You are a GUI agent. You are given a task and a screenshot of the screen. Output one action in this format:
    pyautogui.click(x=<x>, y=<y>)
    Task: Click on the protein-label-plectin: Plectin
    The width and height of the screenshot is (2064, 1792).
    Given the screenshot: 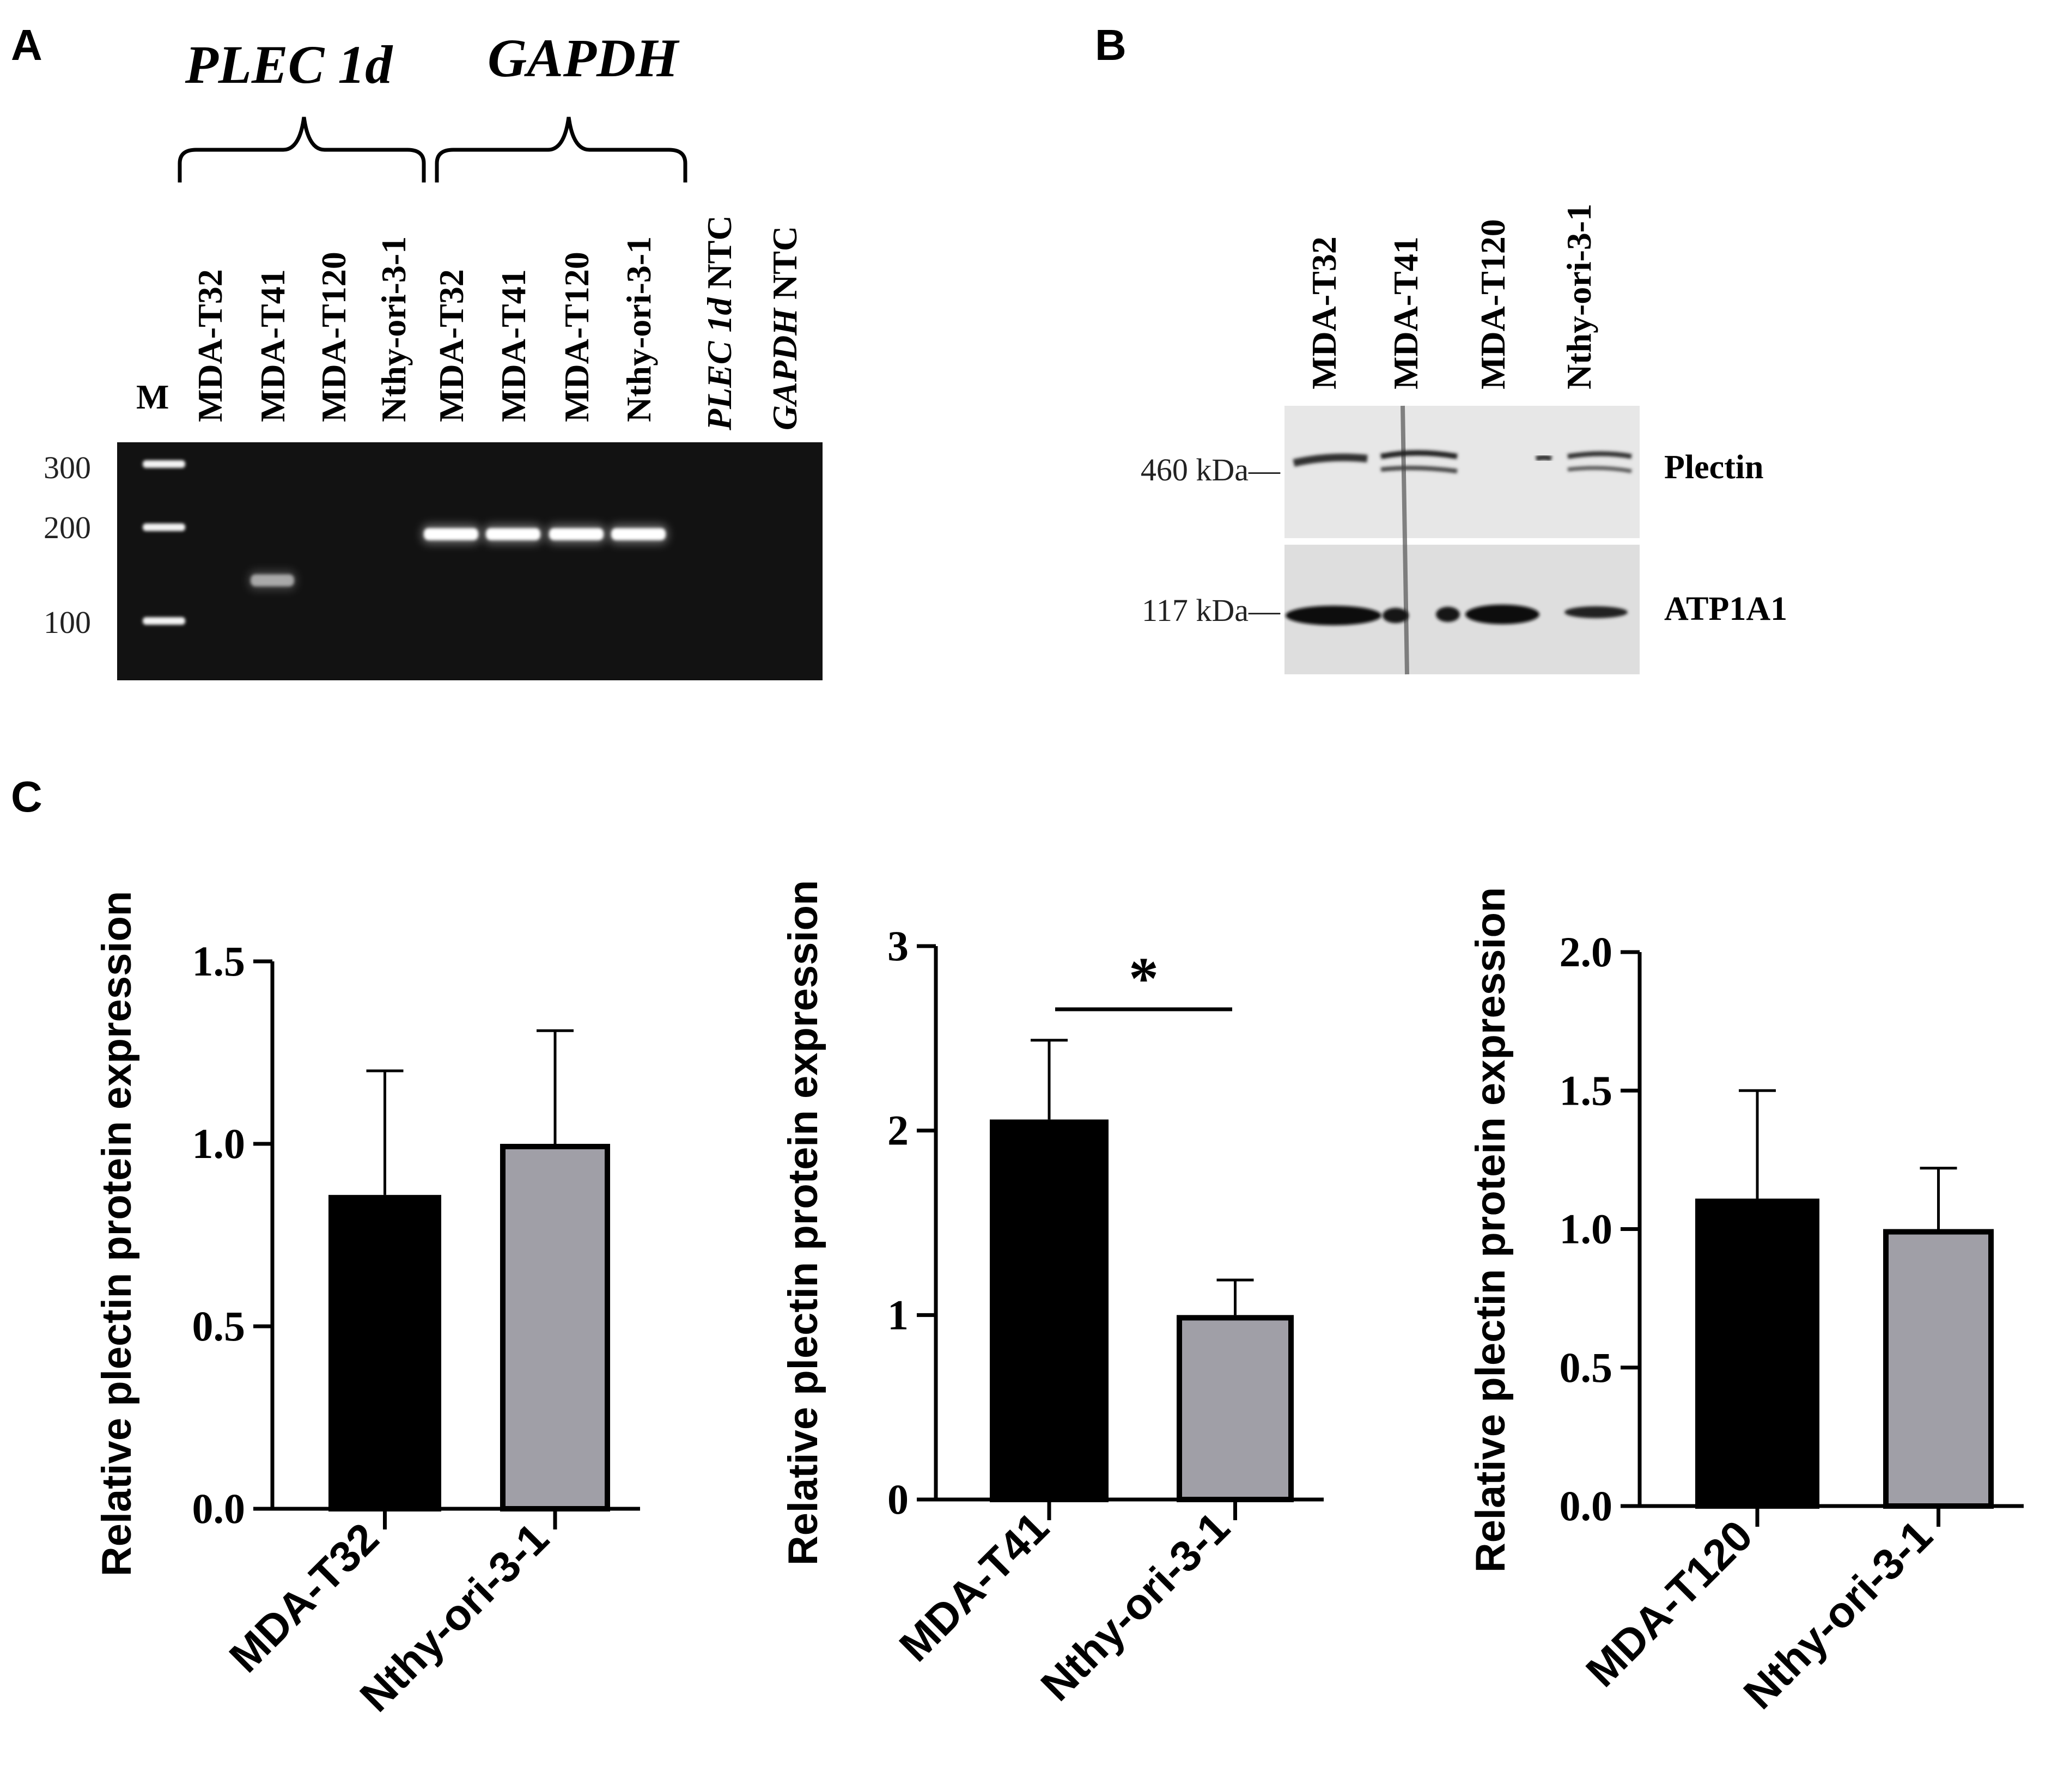 What is the action you would take?
    pyautogui.click(x=1714, y=467)
    